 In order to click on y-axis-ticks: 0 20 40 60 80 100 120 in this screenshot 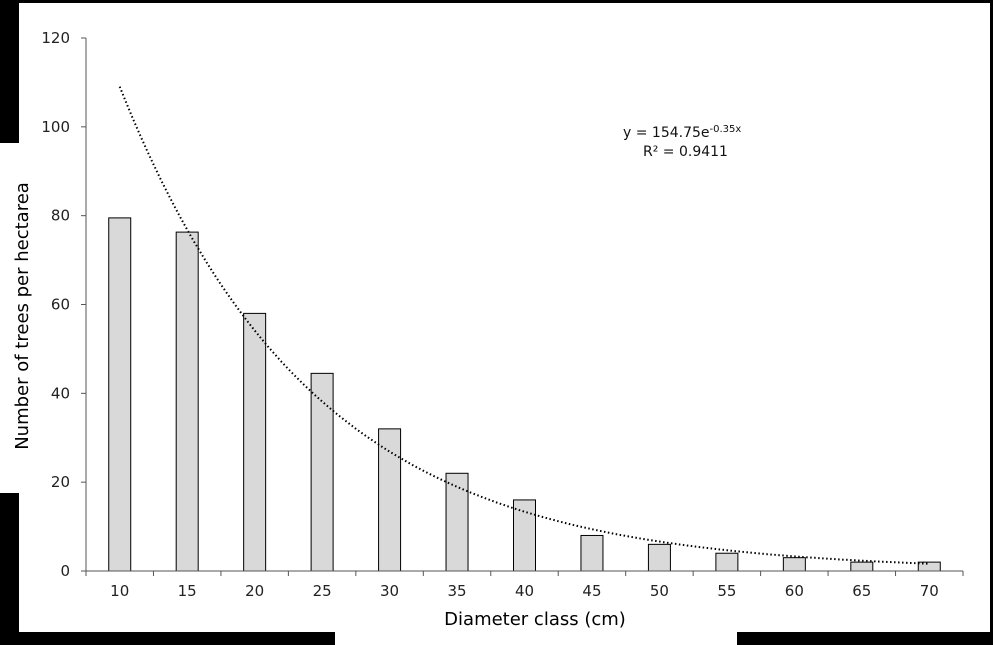, I will do `click(63, 304)`.